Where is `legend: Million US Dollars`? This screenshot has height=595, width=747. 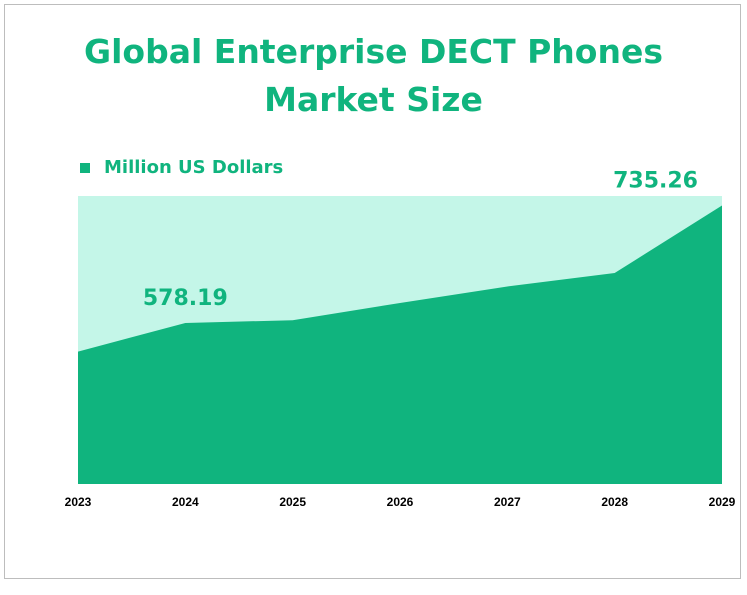
legend: Million US Dollars is located at coordinates (181, 167).